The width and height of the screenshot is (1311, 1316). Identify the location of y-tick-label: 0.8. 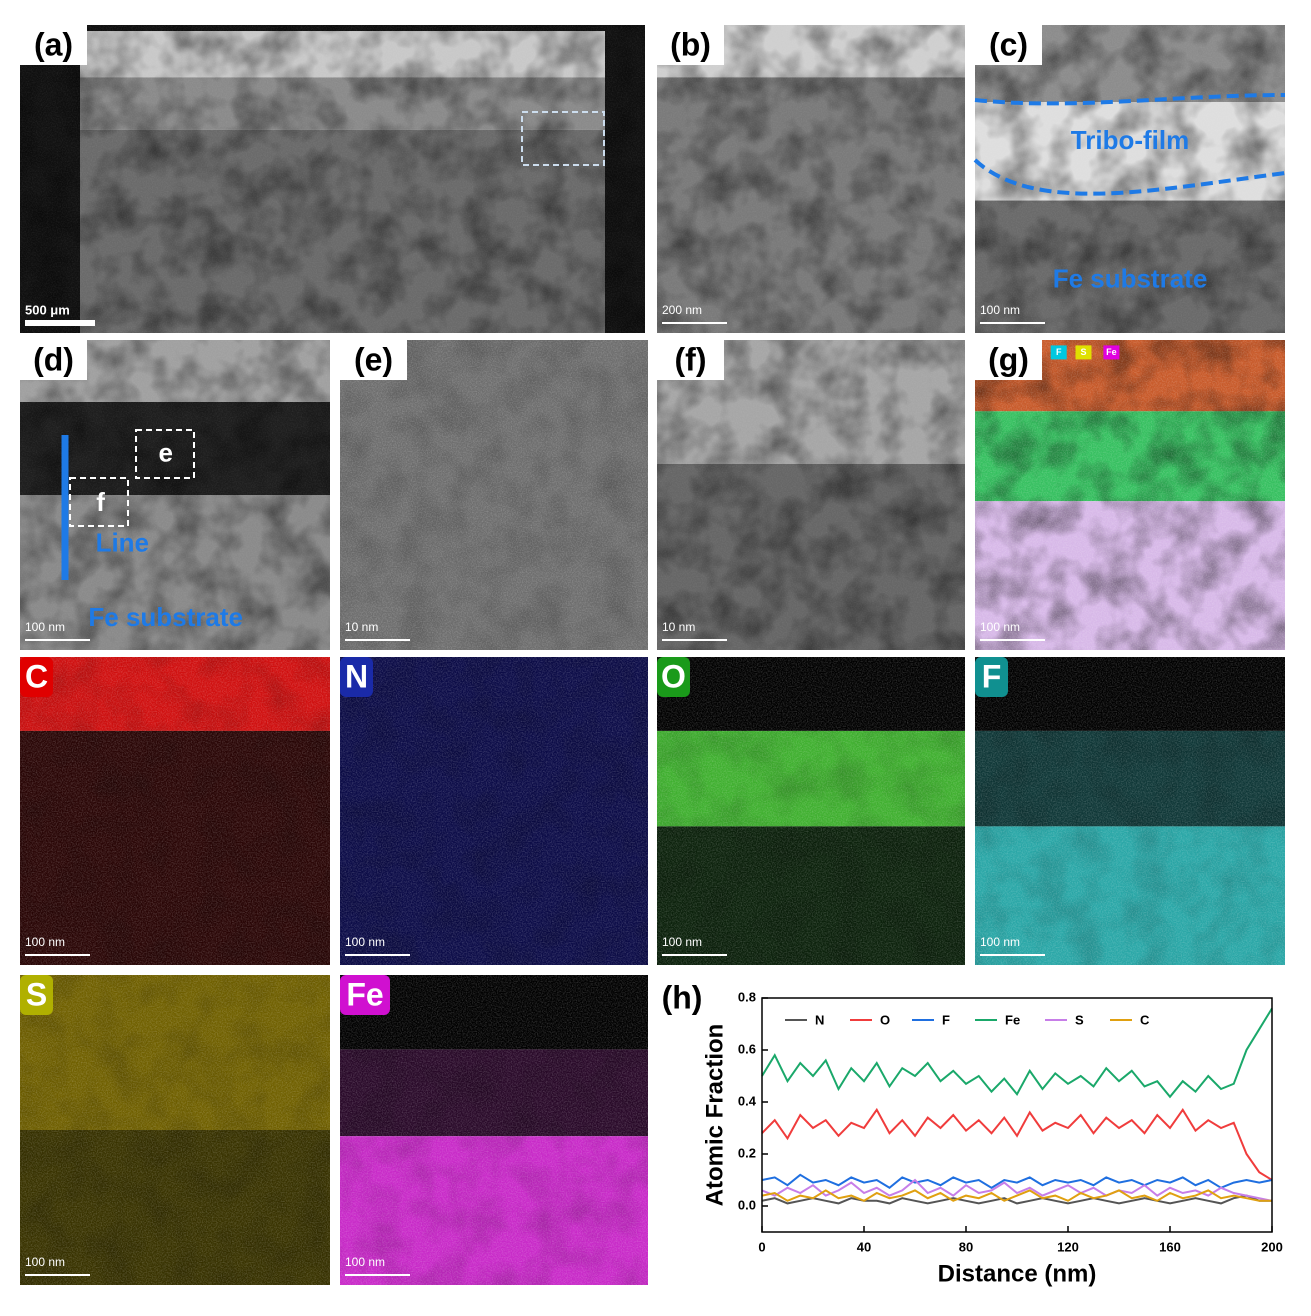
(747, 996).